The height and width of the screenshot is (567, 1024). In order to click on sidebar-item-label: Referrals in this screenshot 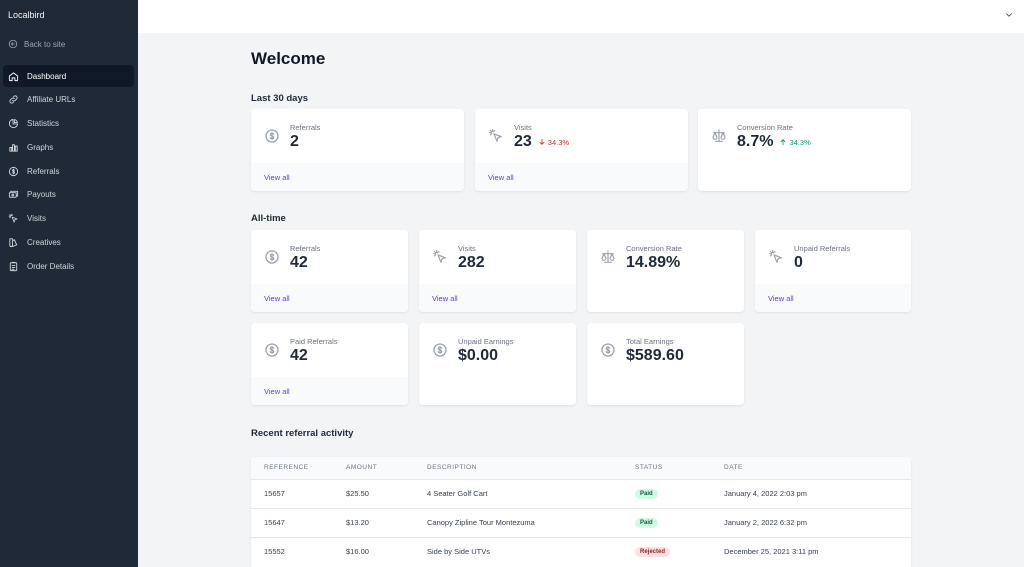, I will do `click(43, 171)`.